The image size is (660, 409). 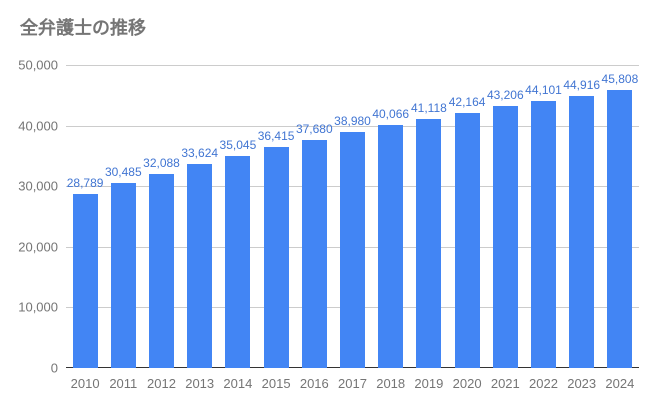 I want to click on x-axis-tick-label: 2020, so click(x=467, y=383).